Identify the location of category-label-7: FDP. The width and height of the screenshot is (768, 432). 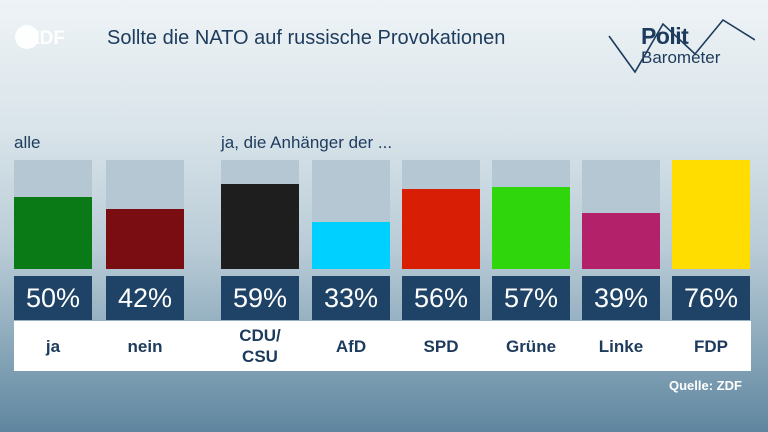
(711, 346).